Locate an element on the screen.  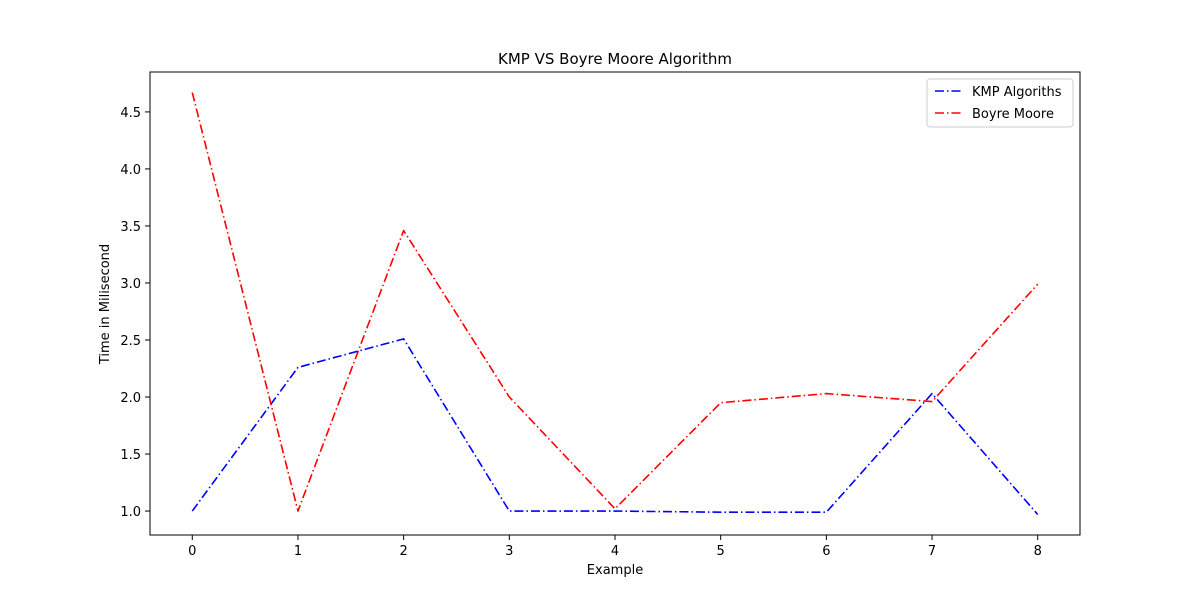
y-tick-label: 4.0 is located at coordinates (130, 170).